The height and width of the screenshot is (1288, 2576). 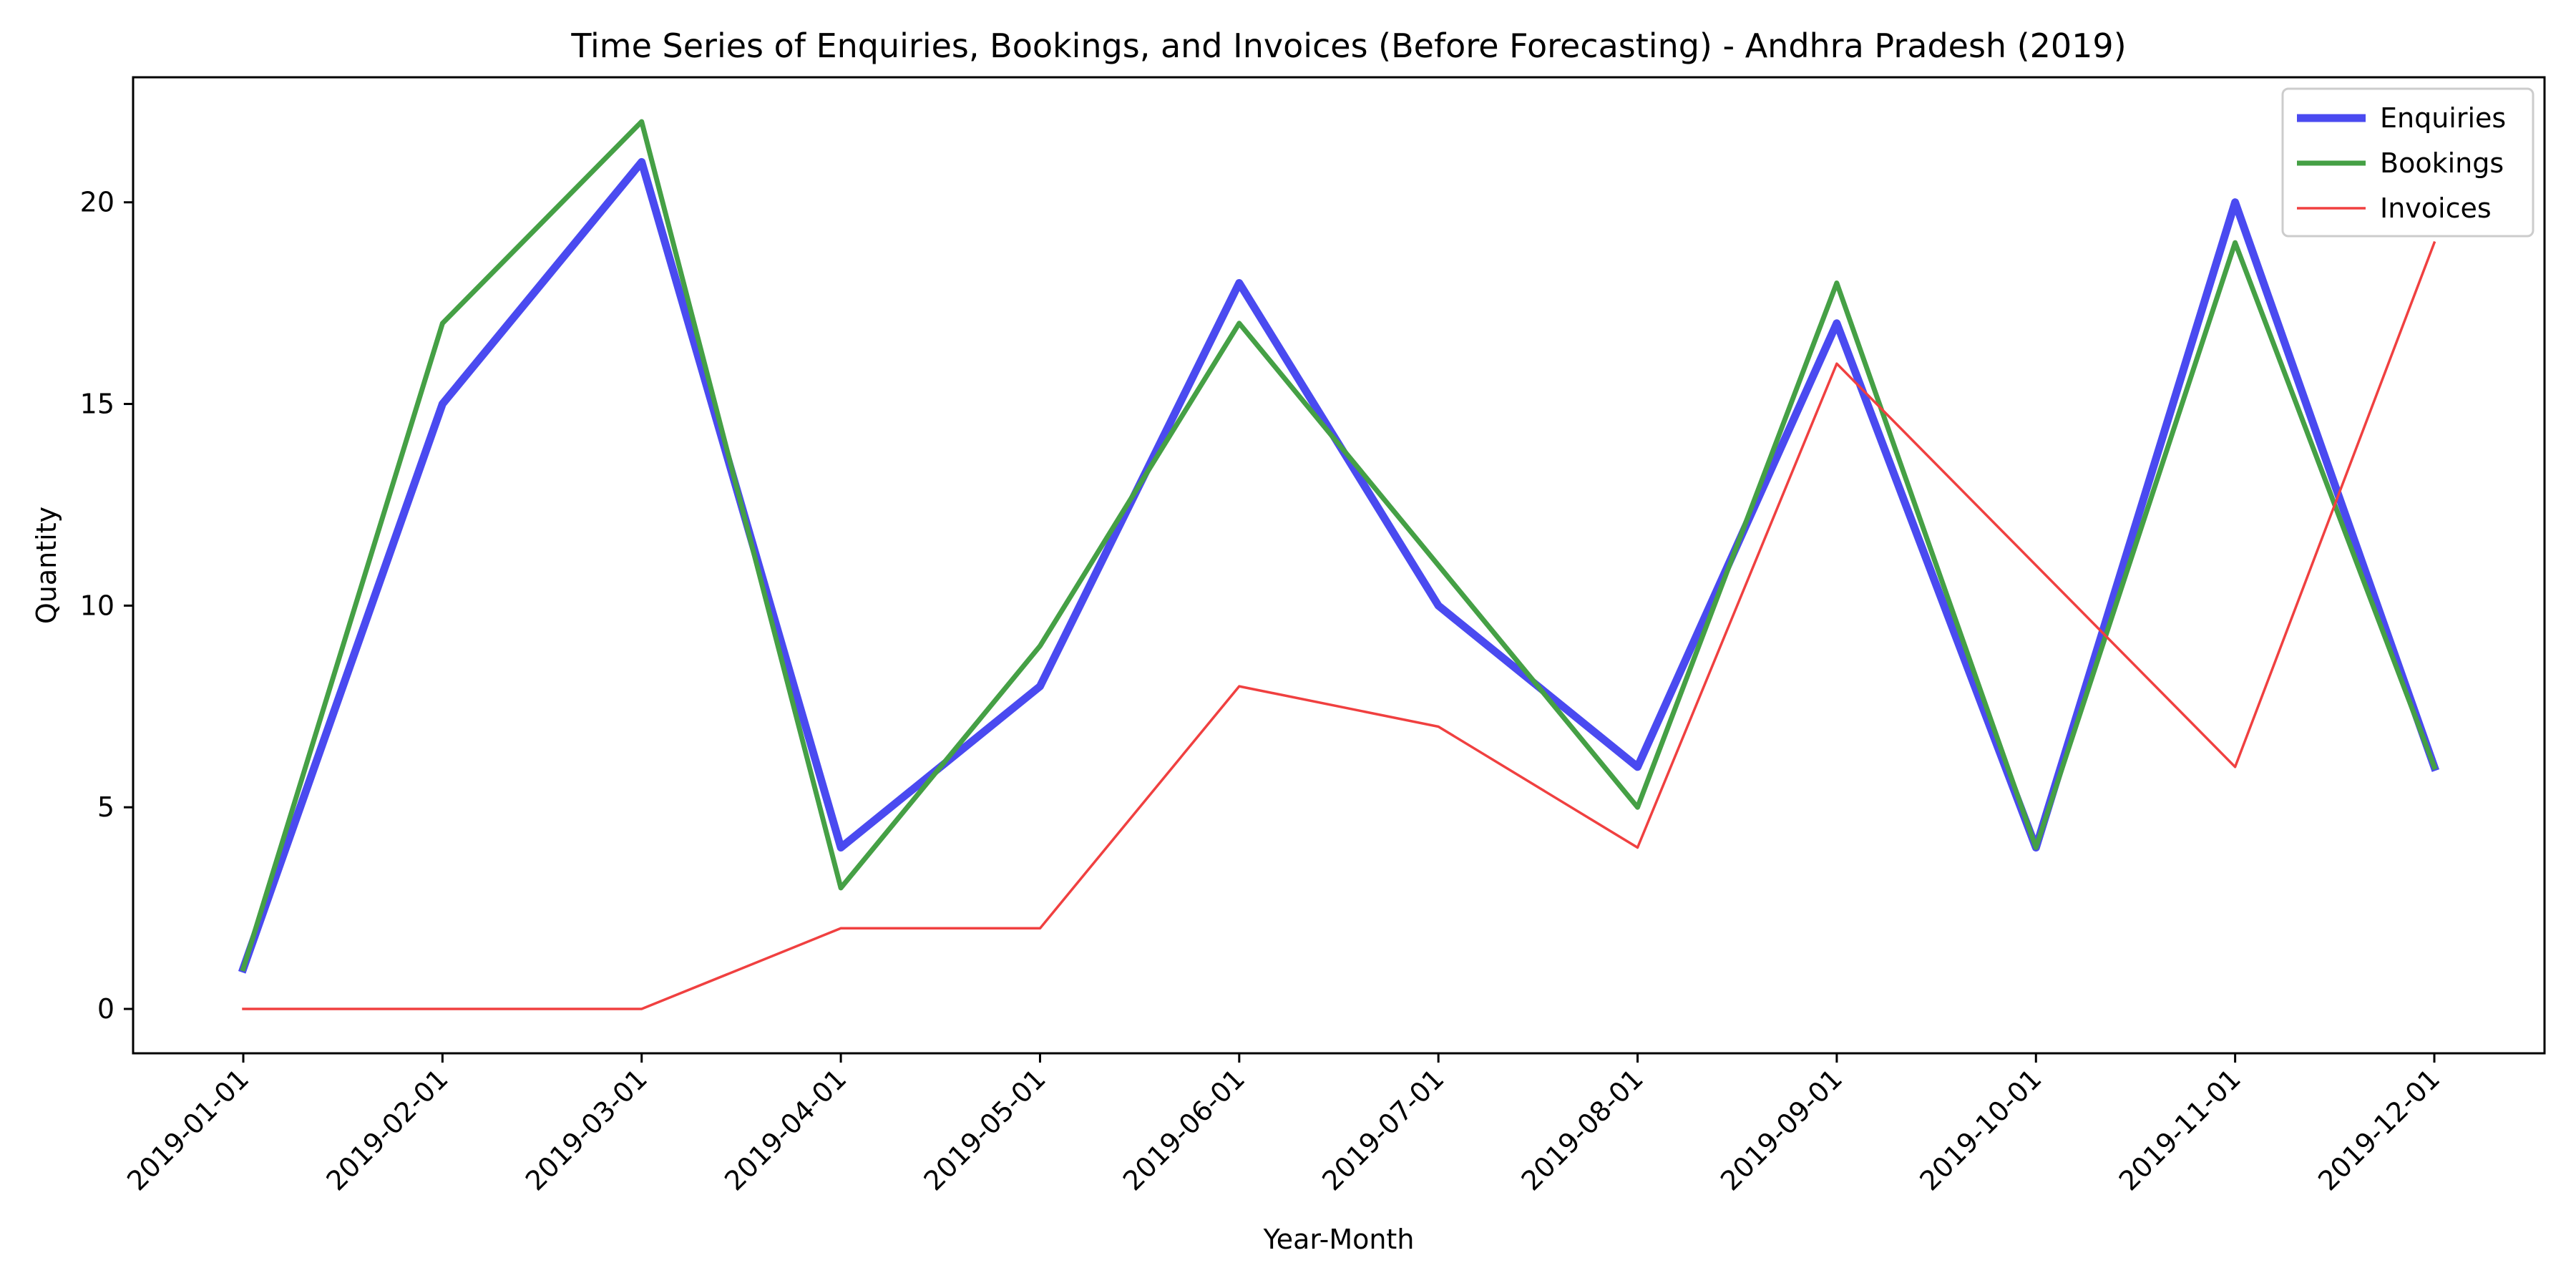 I want to click on legend-box, so click(x=2407, y=162).